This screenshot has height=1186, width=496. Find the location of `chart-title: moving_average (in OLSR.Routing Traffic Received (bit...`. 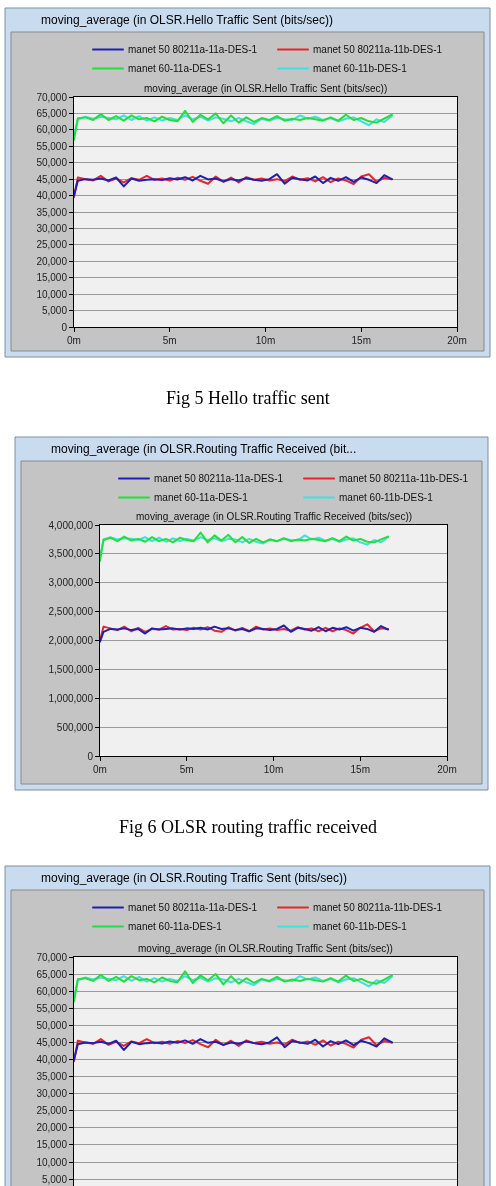

chart-title: moving_average (in OLSR.Routing Traffic Received (bit... is located at coordinates (204, 449).